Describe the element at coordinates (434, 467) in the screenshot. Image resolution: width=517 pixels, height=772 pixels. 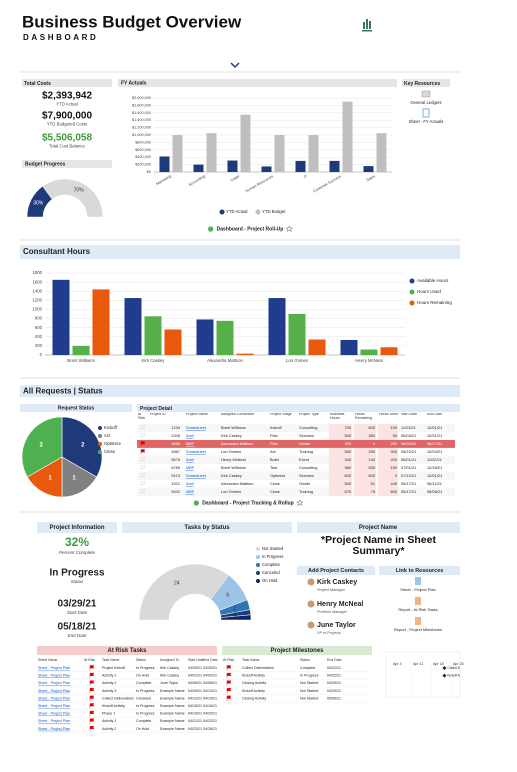
I see `table-cell: 12/18/21` at that location.